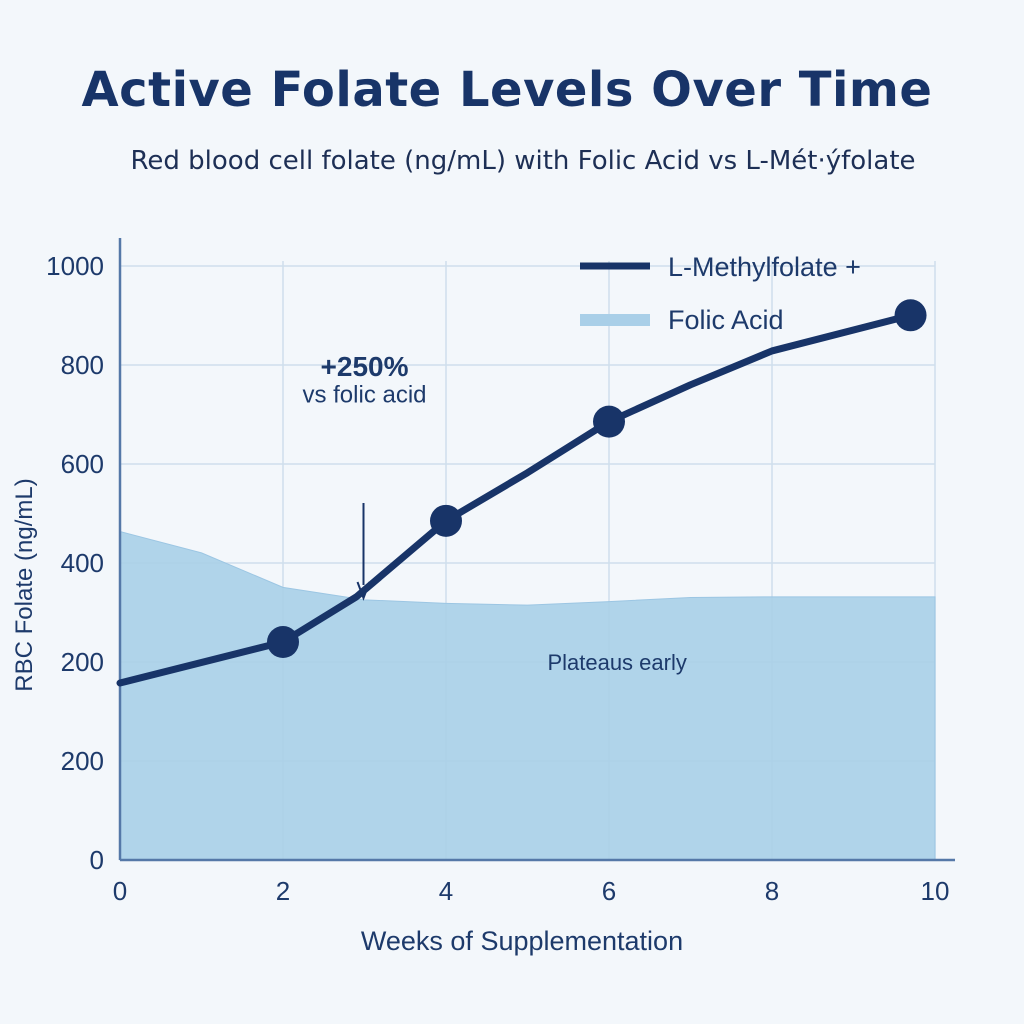  What do you see at coordinates (364, 395) in the screenshot?
I see `annotation-text: vs folic acid` at bounding box center [364, 395].